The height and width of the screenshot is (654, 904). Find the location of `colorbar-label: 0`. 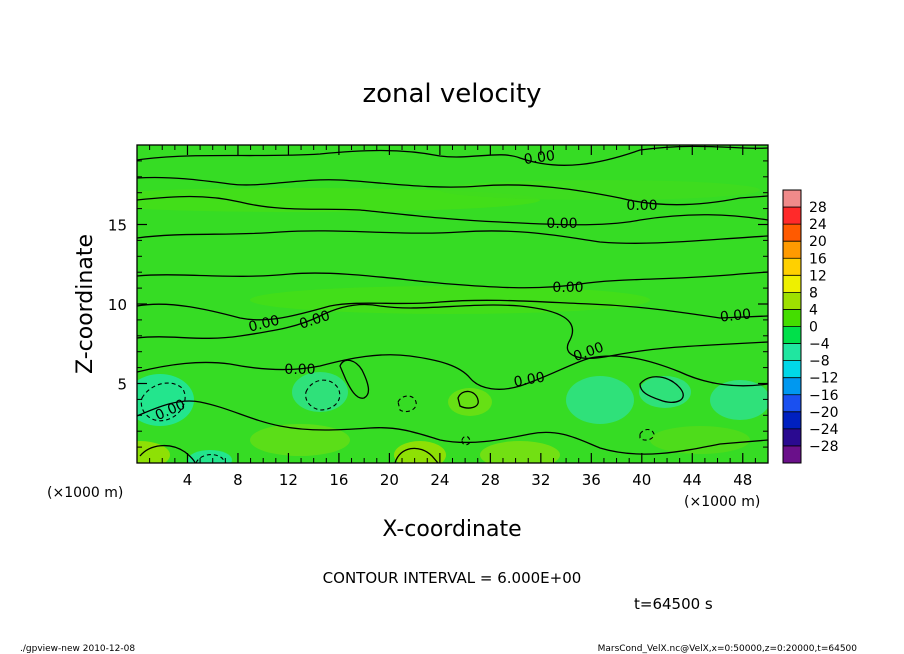

colorbar-label: 0 is located at coordinates (813, 328).